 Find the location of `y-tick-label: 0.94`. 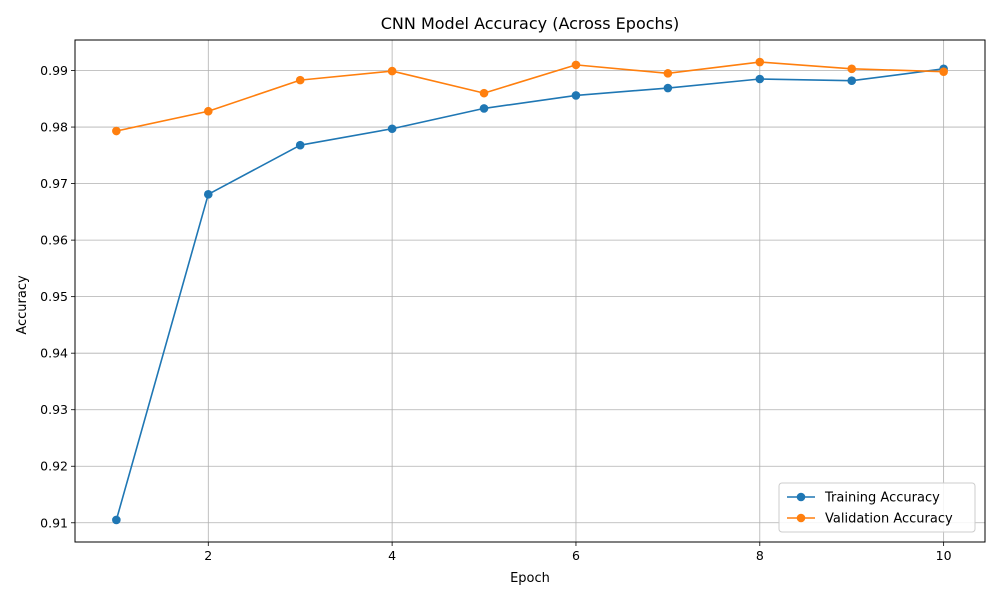

y-tick-label: 0.94 is located at coordinates (54, 353).